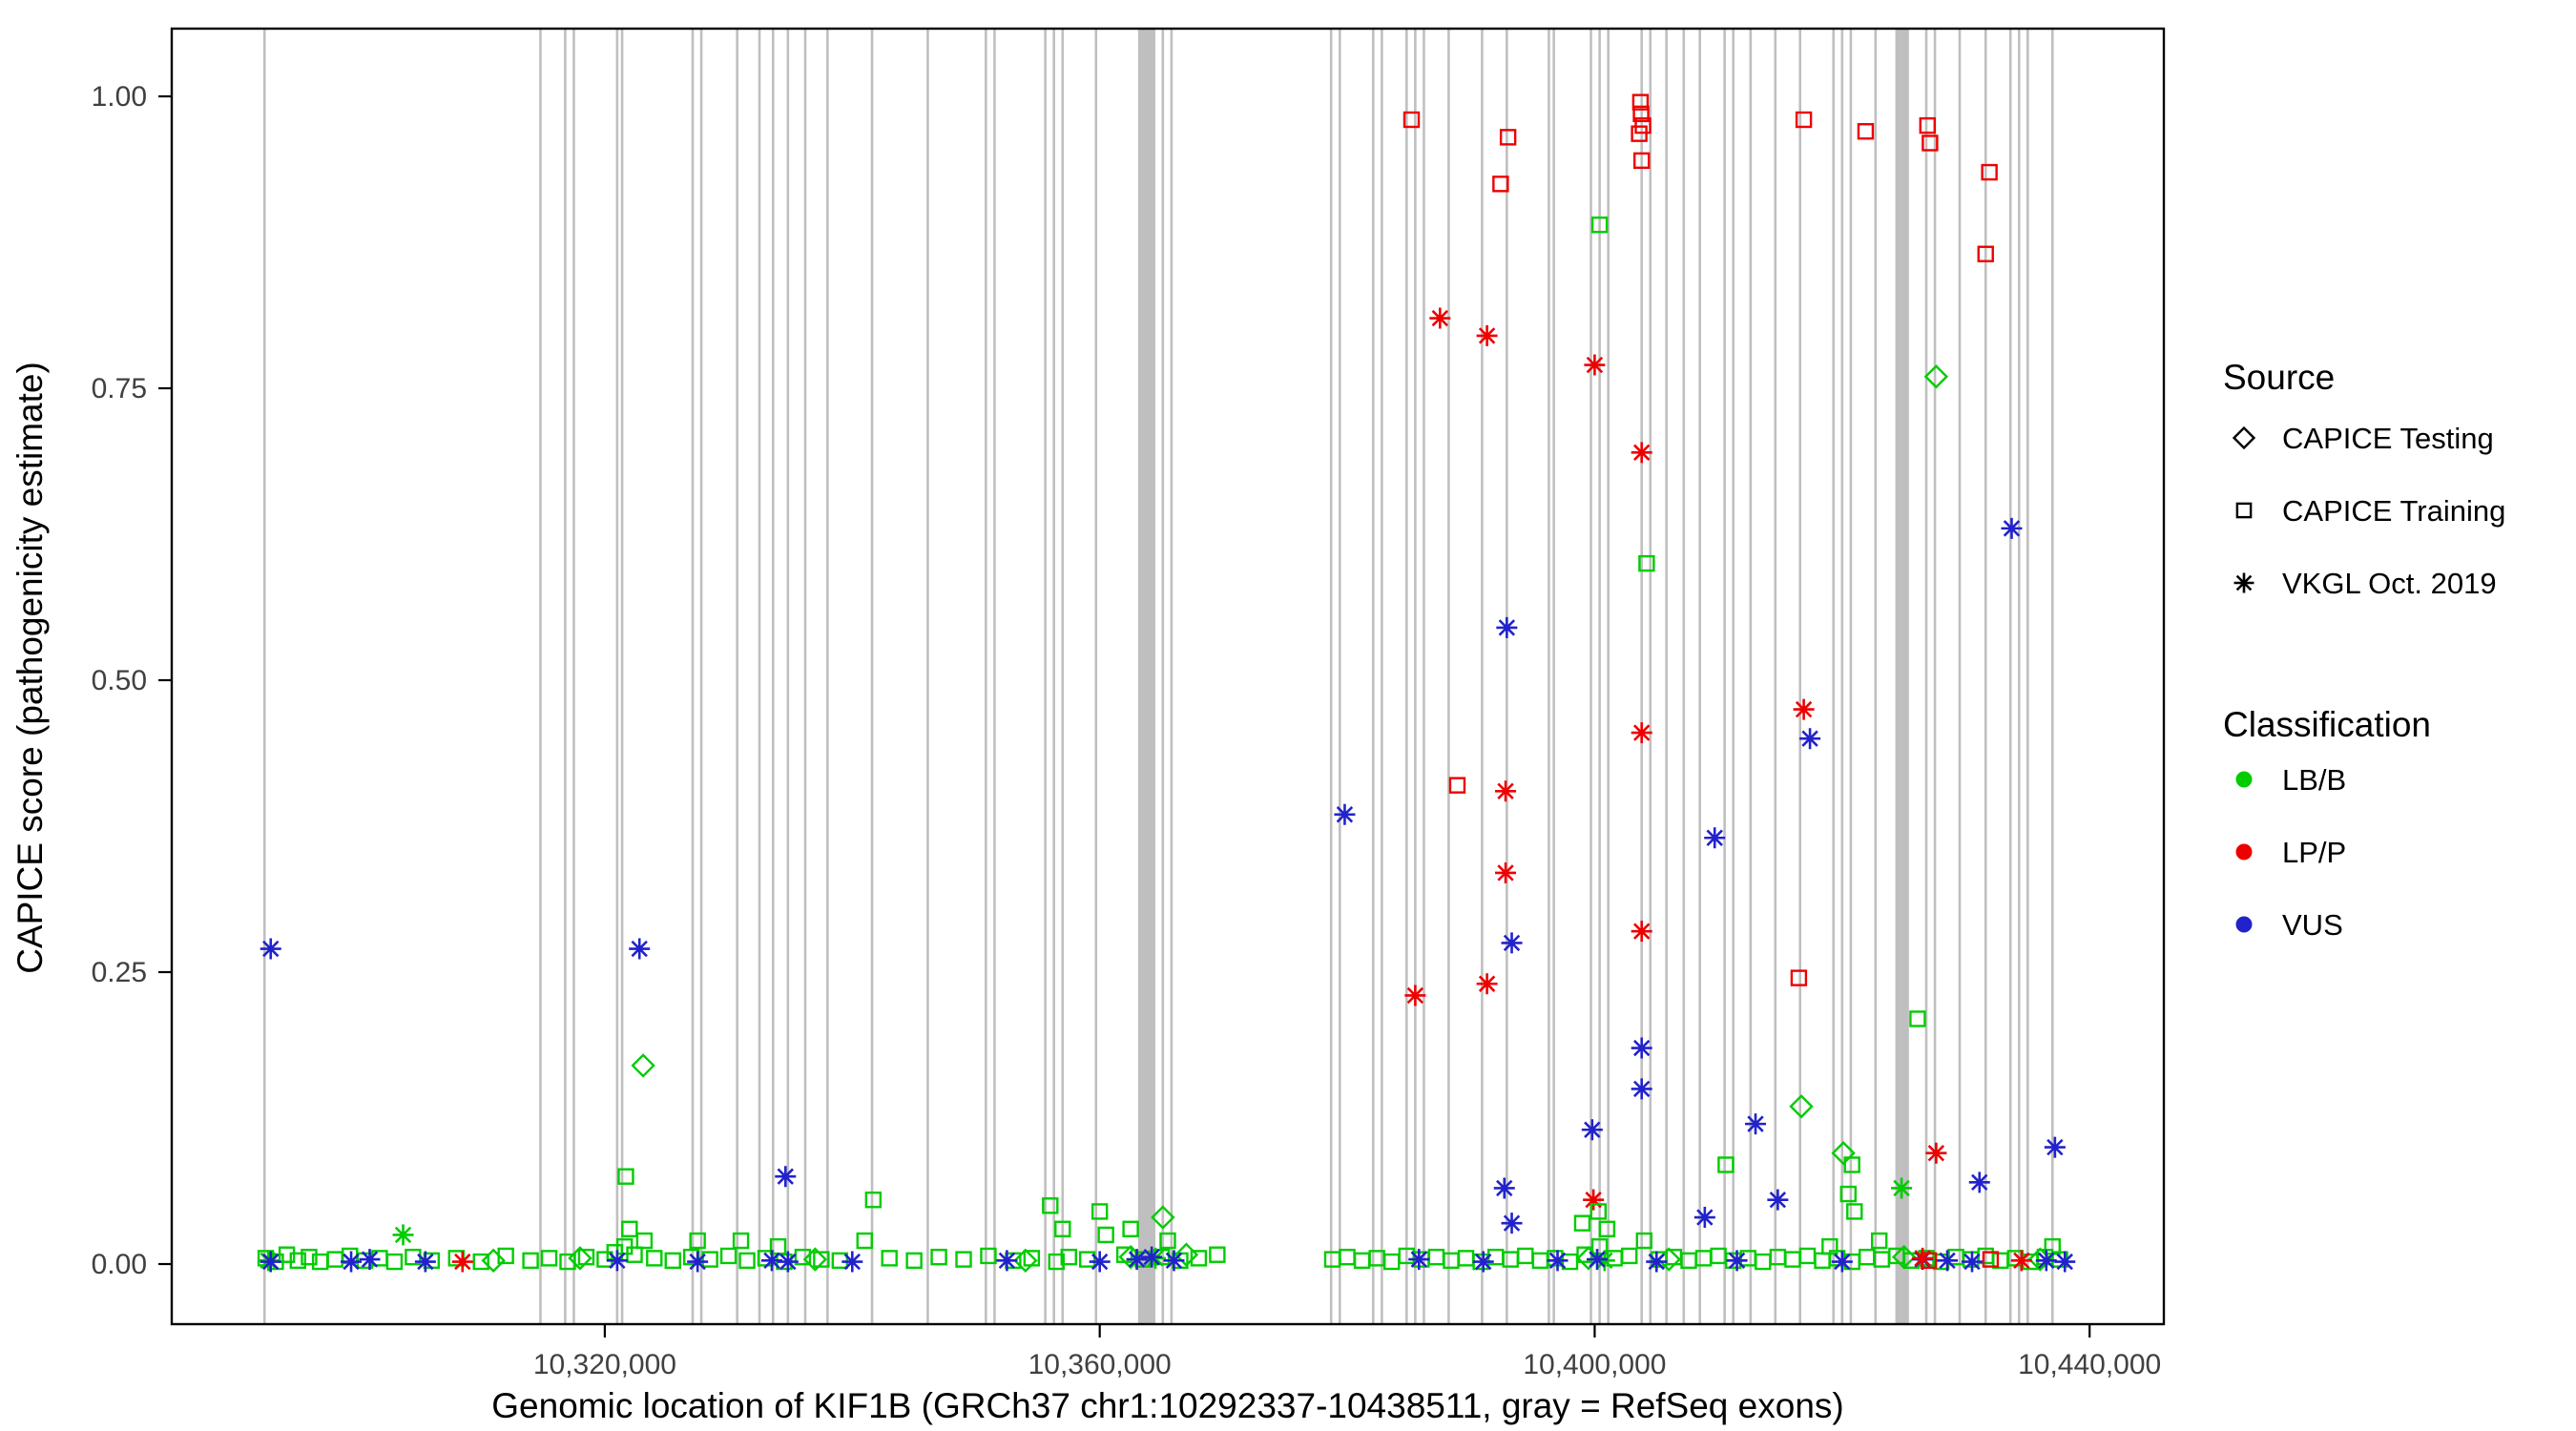 This screenshot has width=2576, height=1431. I want to click on legend-item-label: CAPICE Testing, so click(2388, 439).